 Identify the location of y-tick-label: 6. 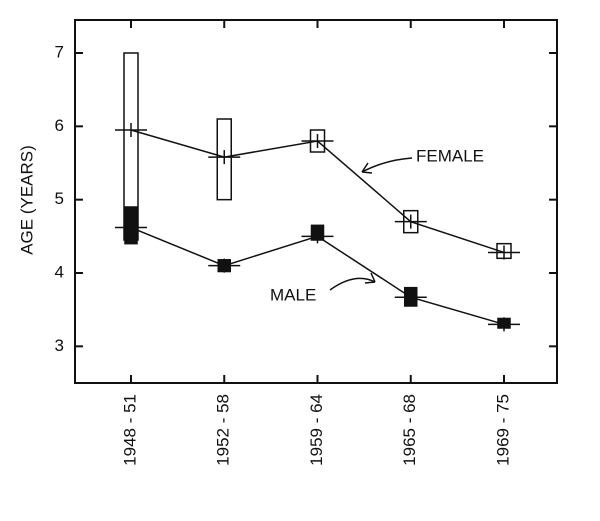
(59, 125).